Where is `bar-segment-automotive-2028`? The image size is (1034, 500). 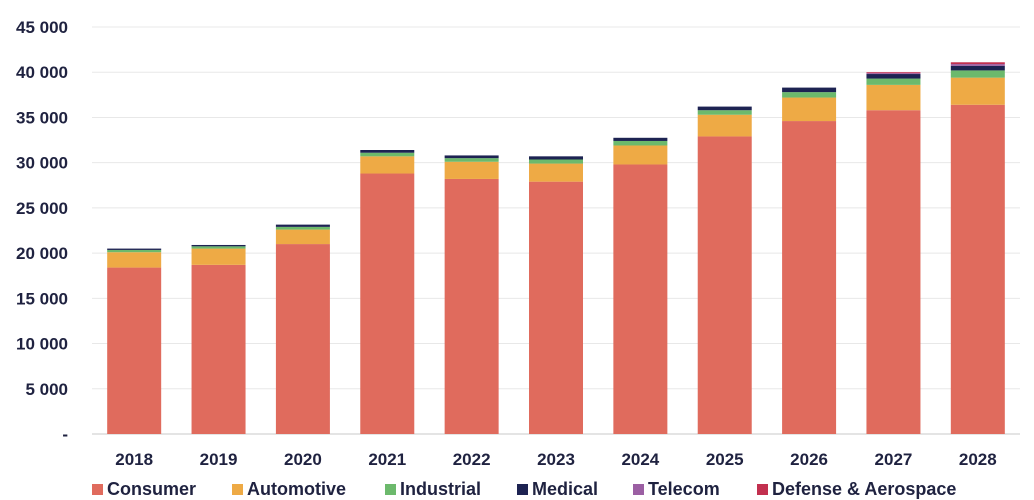 bar-segment-automotive-2028 is located at coordinates (977, 91).